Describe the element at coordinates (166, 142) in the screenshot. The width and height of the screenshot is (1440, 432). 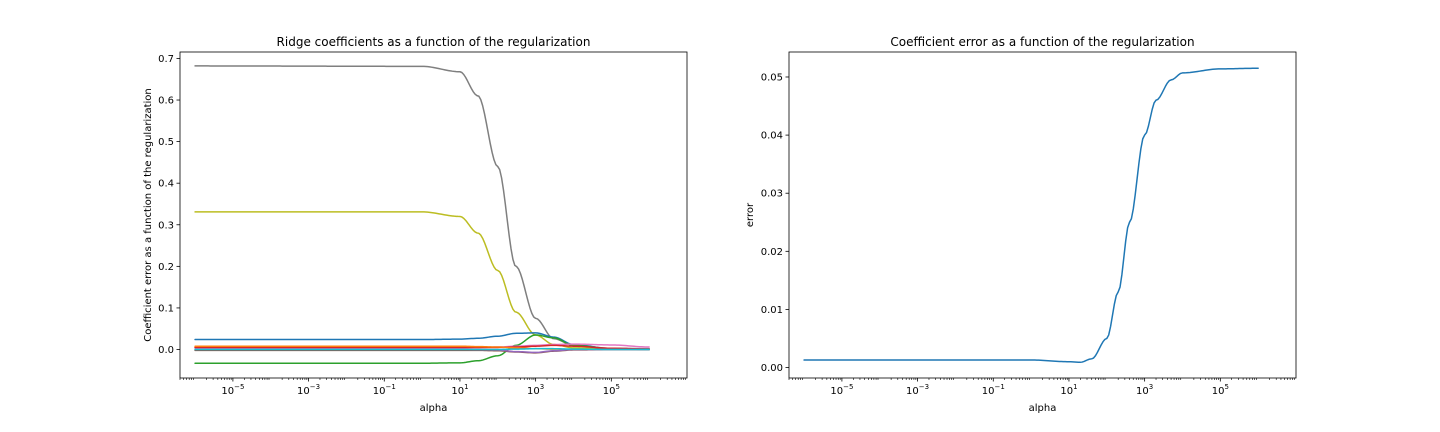
I see `y-tick-label: 0.5` at that location.